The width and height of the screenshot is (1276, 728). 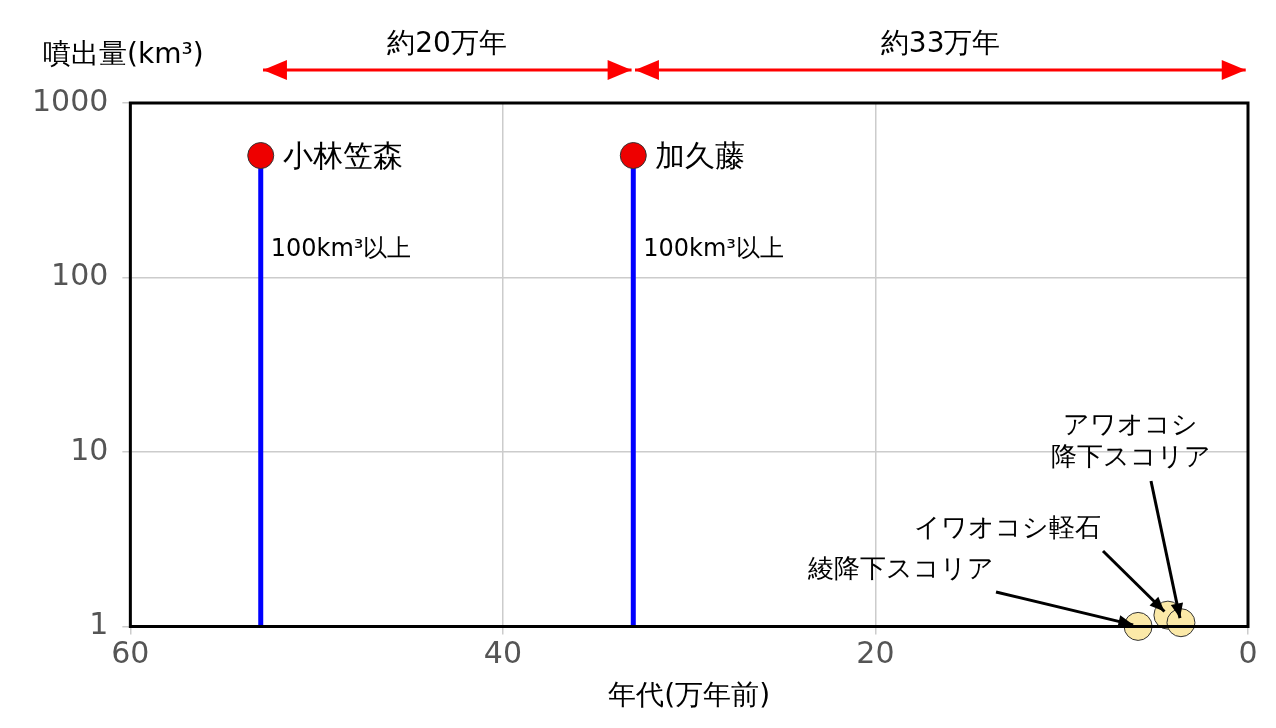 I want to click on y-tick-label: 1000, so click(x=70, y=100).